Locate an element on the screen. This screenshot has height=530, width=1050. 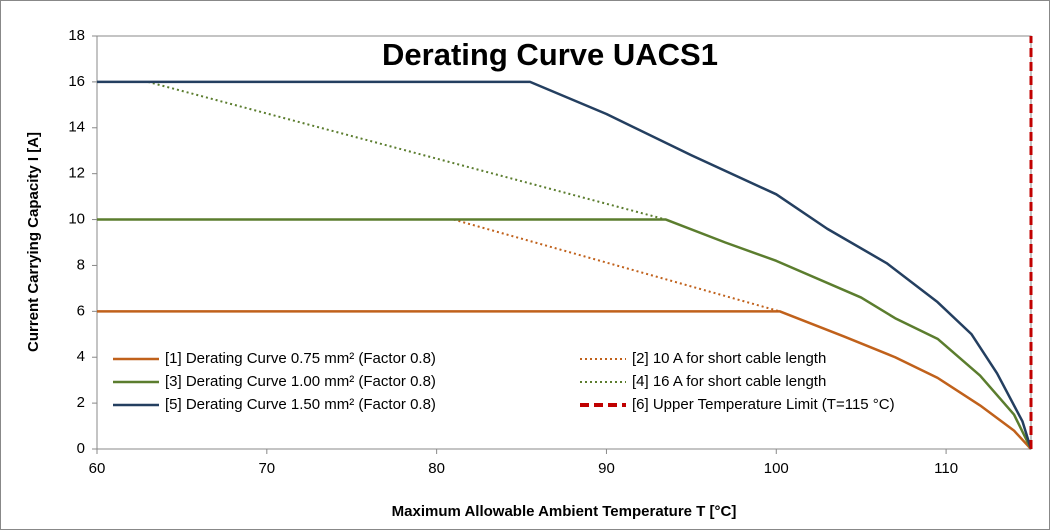
x-tick-label: 100 is located at coordinates (776, 468).